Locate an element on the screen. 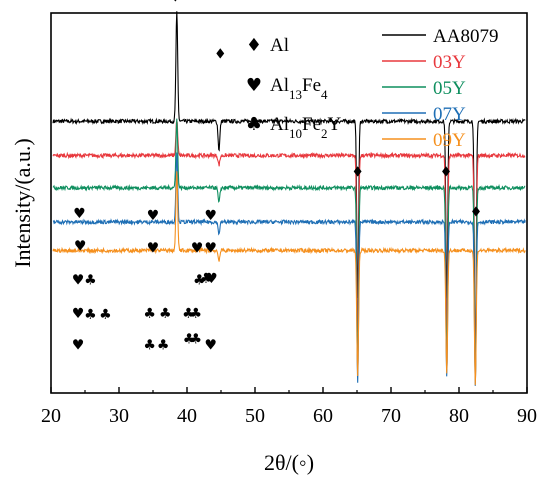  x-tick-label: 80 is located at coordinates (459, 416).